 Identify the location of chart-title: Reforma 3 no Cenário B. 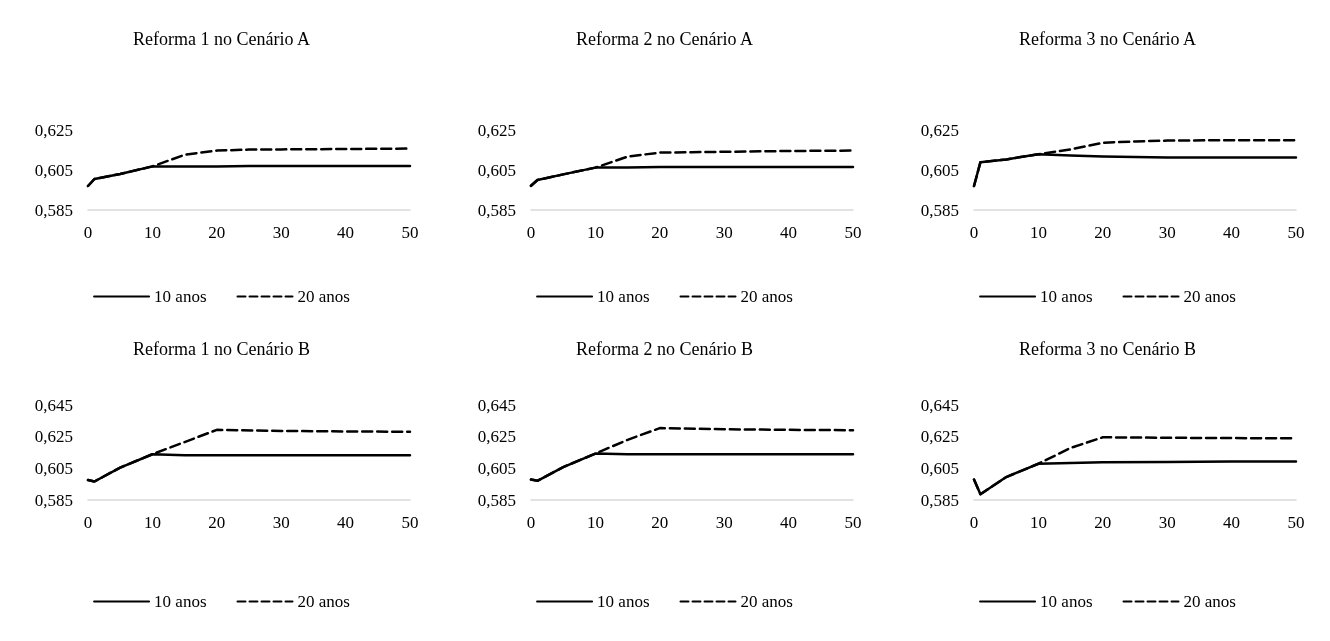
(1107, 349).